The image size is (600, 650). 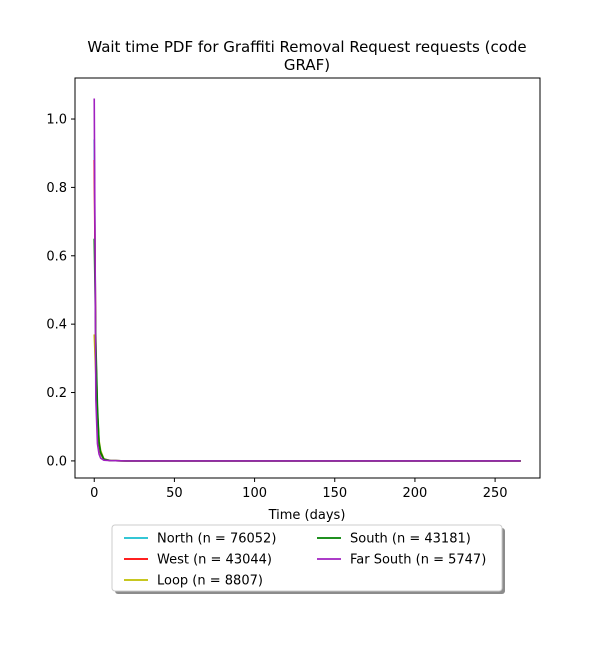 I want to click on y-tick-label: 1.0, so click(x=56, y=120).